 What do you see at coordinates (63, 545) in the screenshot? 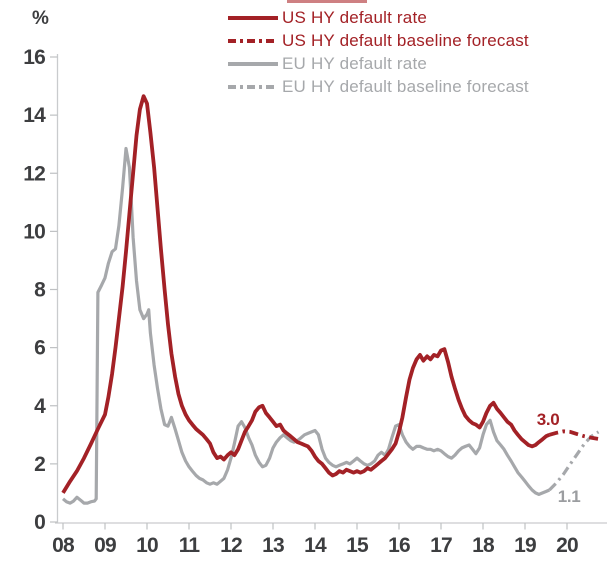
I see `x-axis-tick-label: 08` at bounding box center [63, 545].